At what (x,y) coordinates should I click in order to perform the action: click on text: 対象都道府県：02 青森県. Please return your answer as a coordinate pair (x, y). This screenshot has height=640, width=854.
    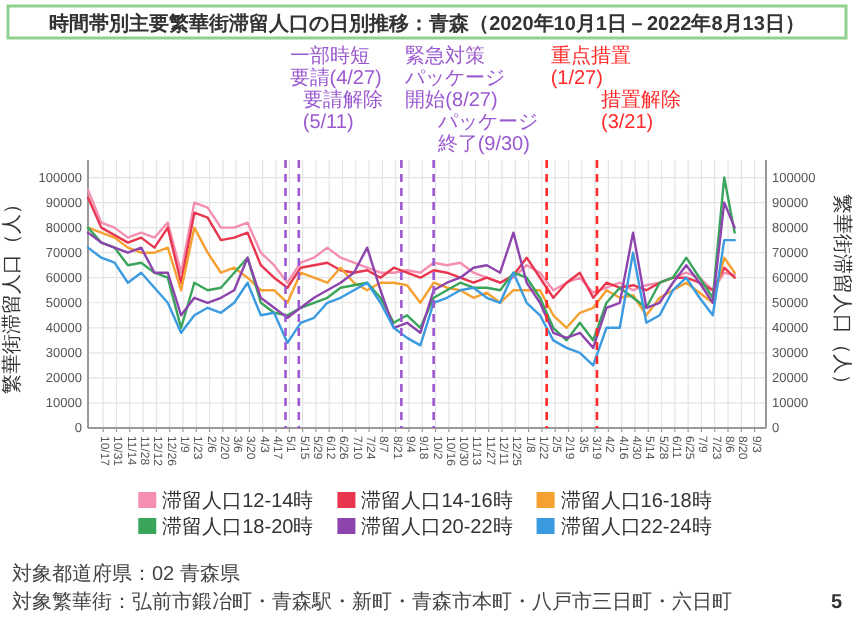
    Looking at the image, I should click on (126, 574).